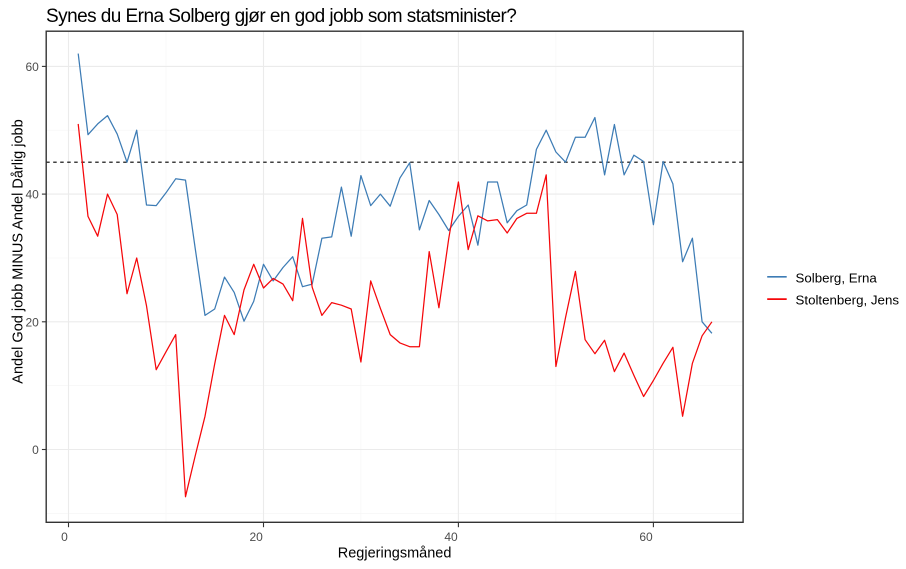 This screenshot has width=906, height=569. Describe the element at coordinates (395, 553) in the screenshot. I see `svg-text: Regjeringsmåned` at that location.